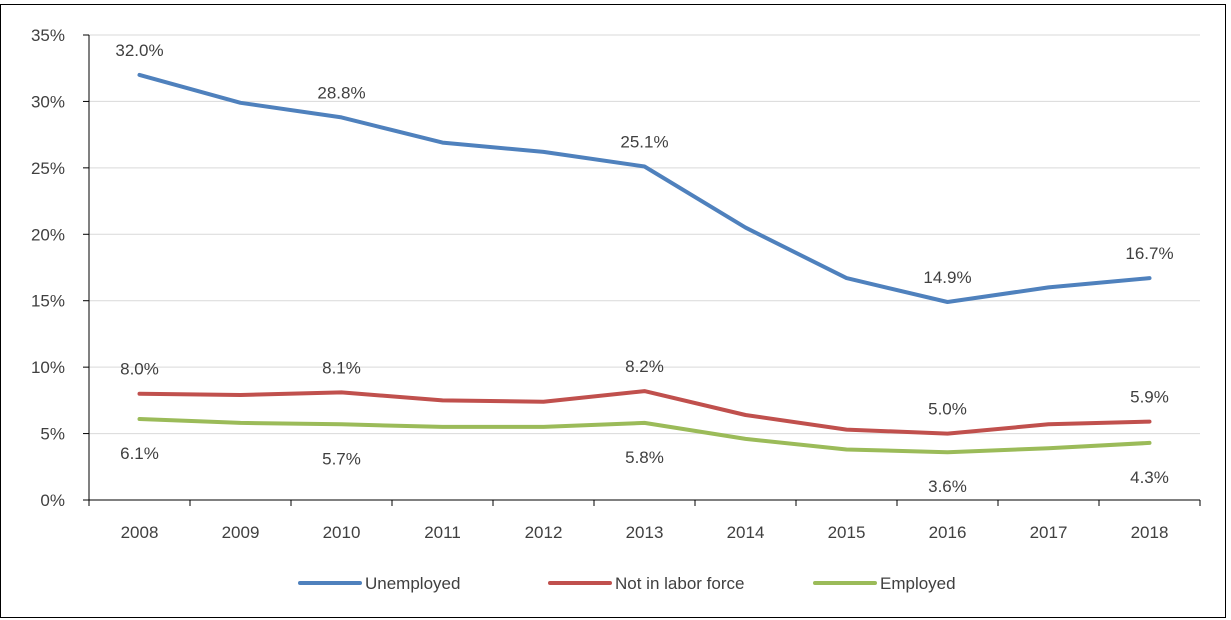 Image resolution: width=1231 pixels, height=620 pixels. What do you see at coordinates (341, 367) in the screenshot?
I see `data-label: 8.1%` at bounding box center [341, 367].